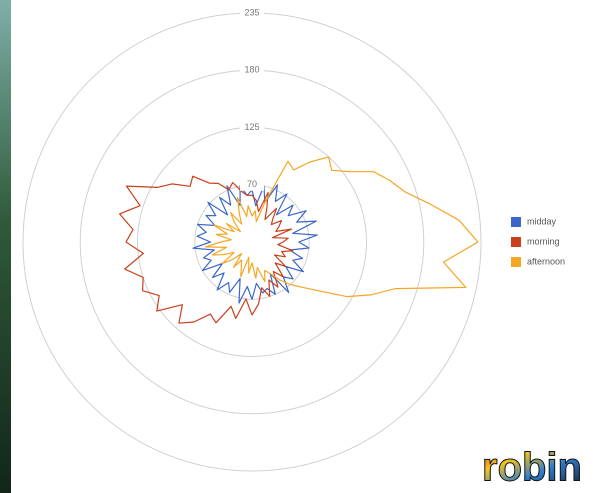 The image size is (602, 493). I want to click on background-strip, so click(5, 246).